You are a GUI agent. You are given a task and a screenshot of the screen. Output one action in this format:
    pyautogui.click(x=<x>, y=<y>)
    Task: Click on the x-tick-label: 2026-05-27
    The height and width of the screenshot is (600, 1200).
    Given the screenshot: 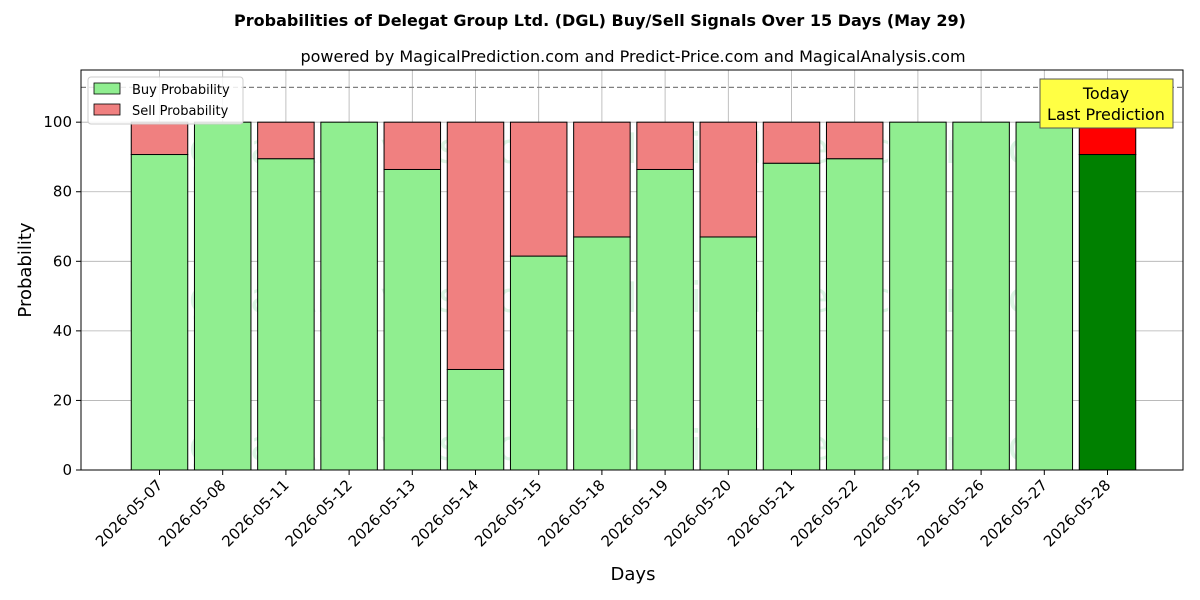 What is the action you would take?
    pyautogui.click(x=1014, y=513)
    